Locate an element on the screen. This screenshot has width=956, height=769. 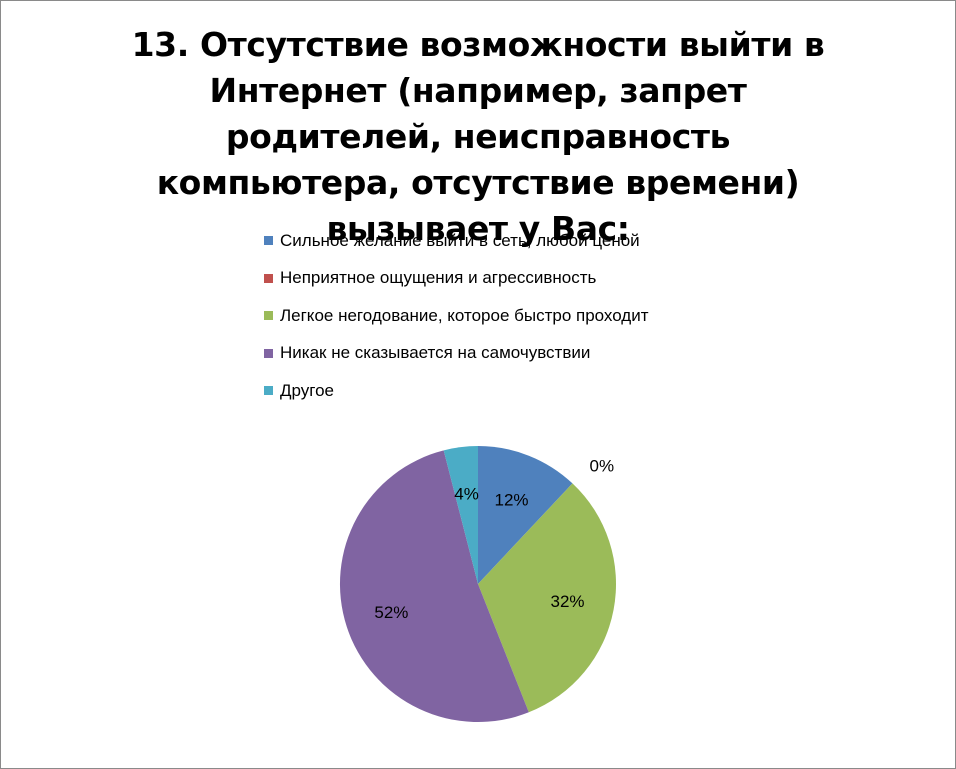
legend-item-1: Неприятное ощущения и агрессивность is located at coordinates (456, 279).